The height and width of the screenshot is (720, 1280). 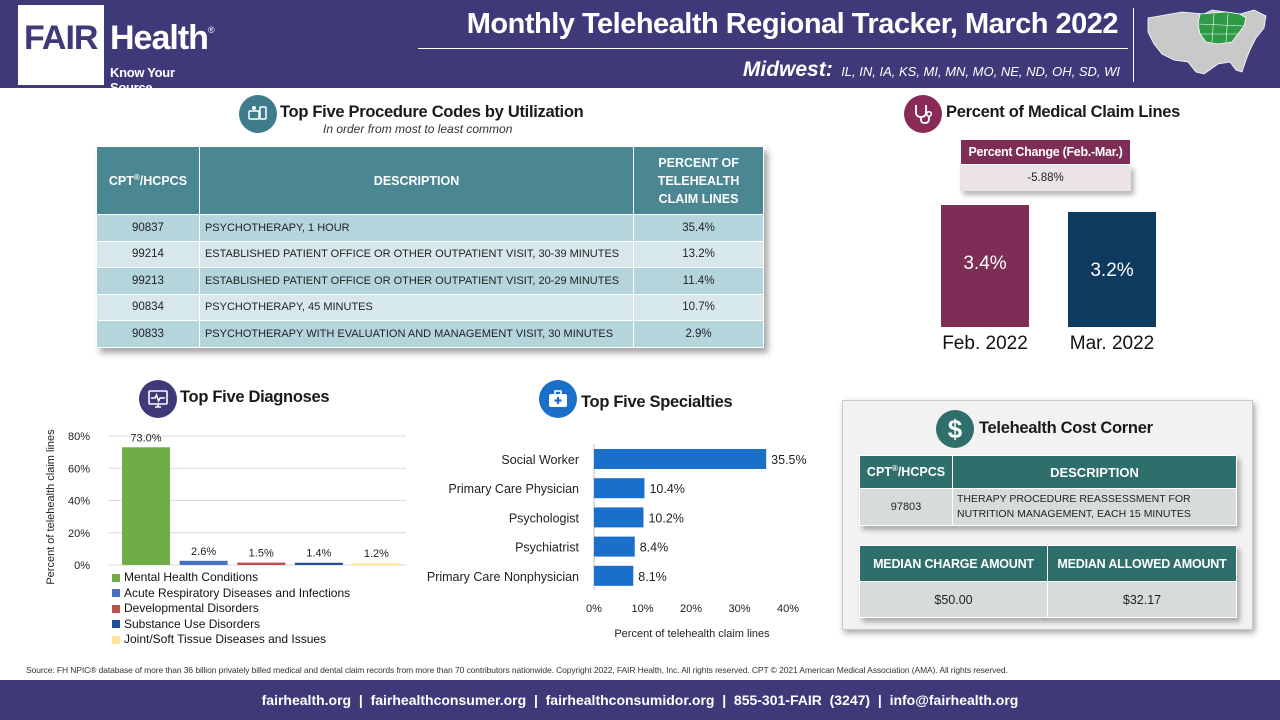 What do you see at coordinates (1063, 112) in the screenshot?
I see `claim-lines-section-title: Percent of Medical Claim Lines` at bounding box center [1063, 112].